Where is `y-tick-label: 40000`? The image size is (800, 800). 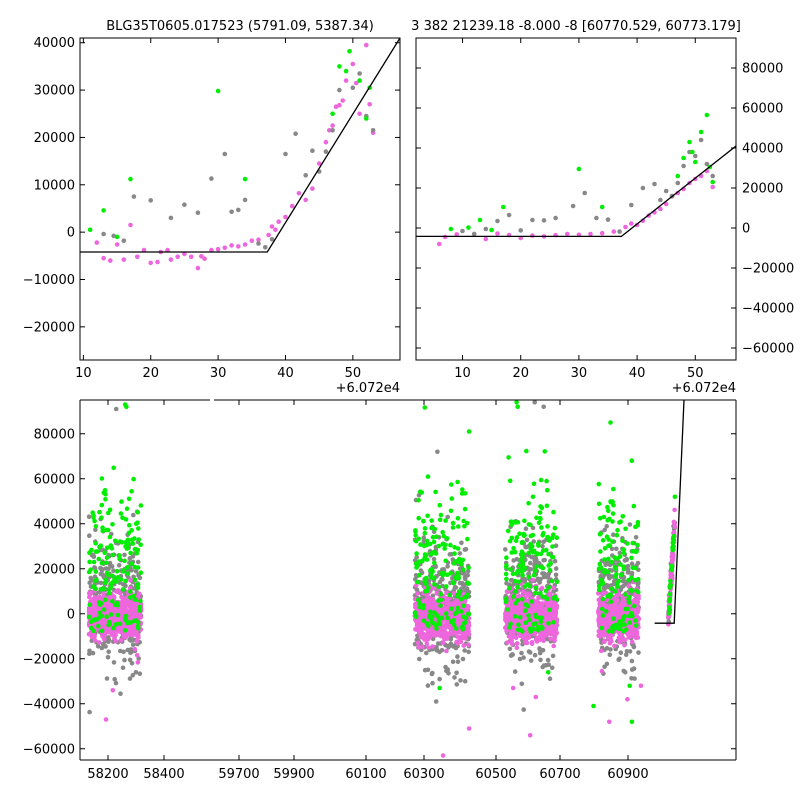 y-tick-label: 40000 is located at coordinates (54, 524).